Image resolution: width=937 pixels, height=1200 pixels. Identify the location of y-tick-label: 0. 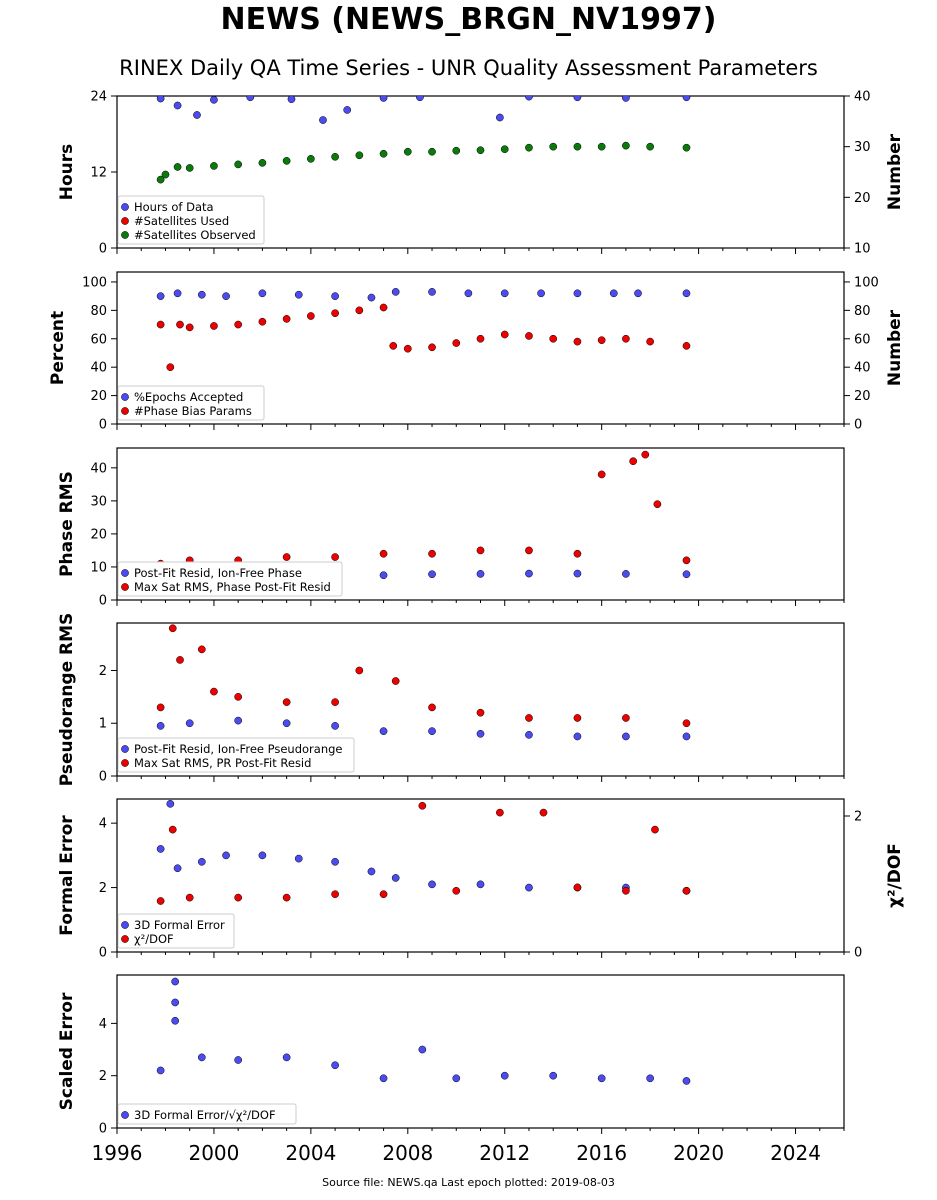
(103, 601).